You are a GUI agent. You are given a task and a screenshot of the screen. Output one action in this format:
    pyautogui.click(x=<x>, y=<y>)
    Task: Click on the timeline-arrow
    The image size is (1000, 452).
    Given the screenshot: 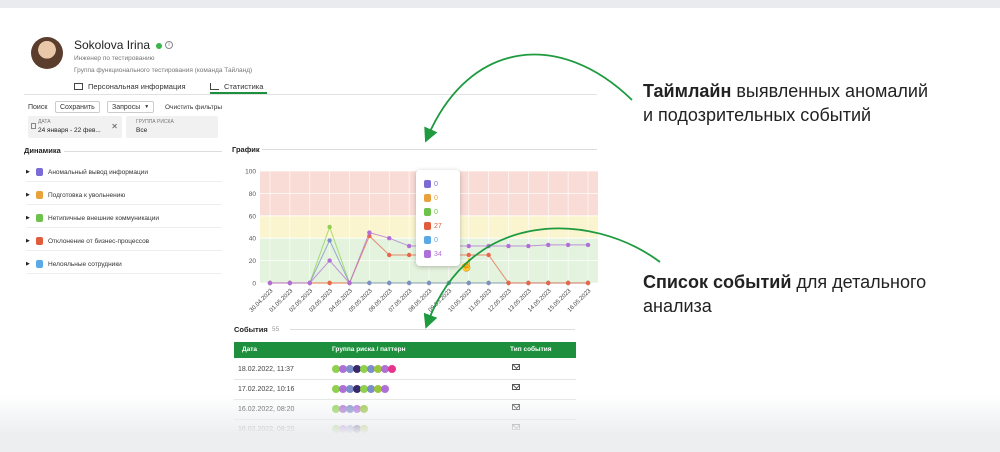 What is the action you would take?
    pyautogui.click(x=528, y=98)
    